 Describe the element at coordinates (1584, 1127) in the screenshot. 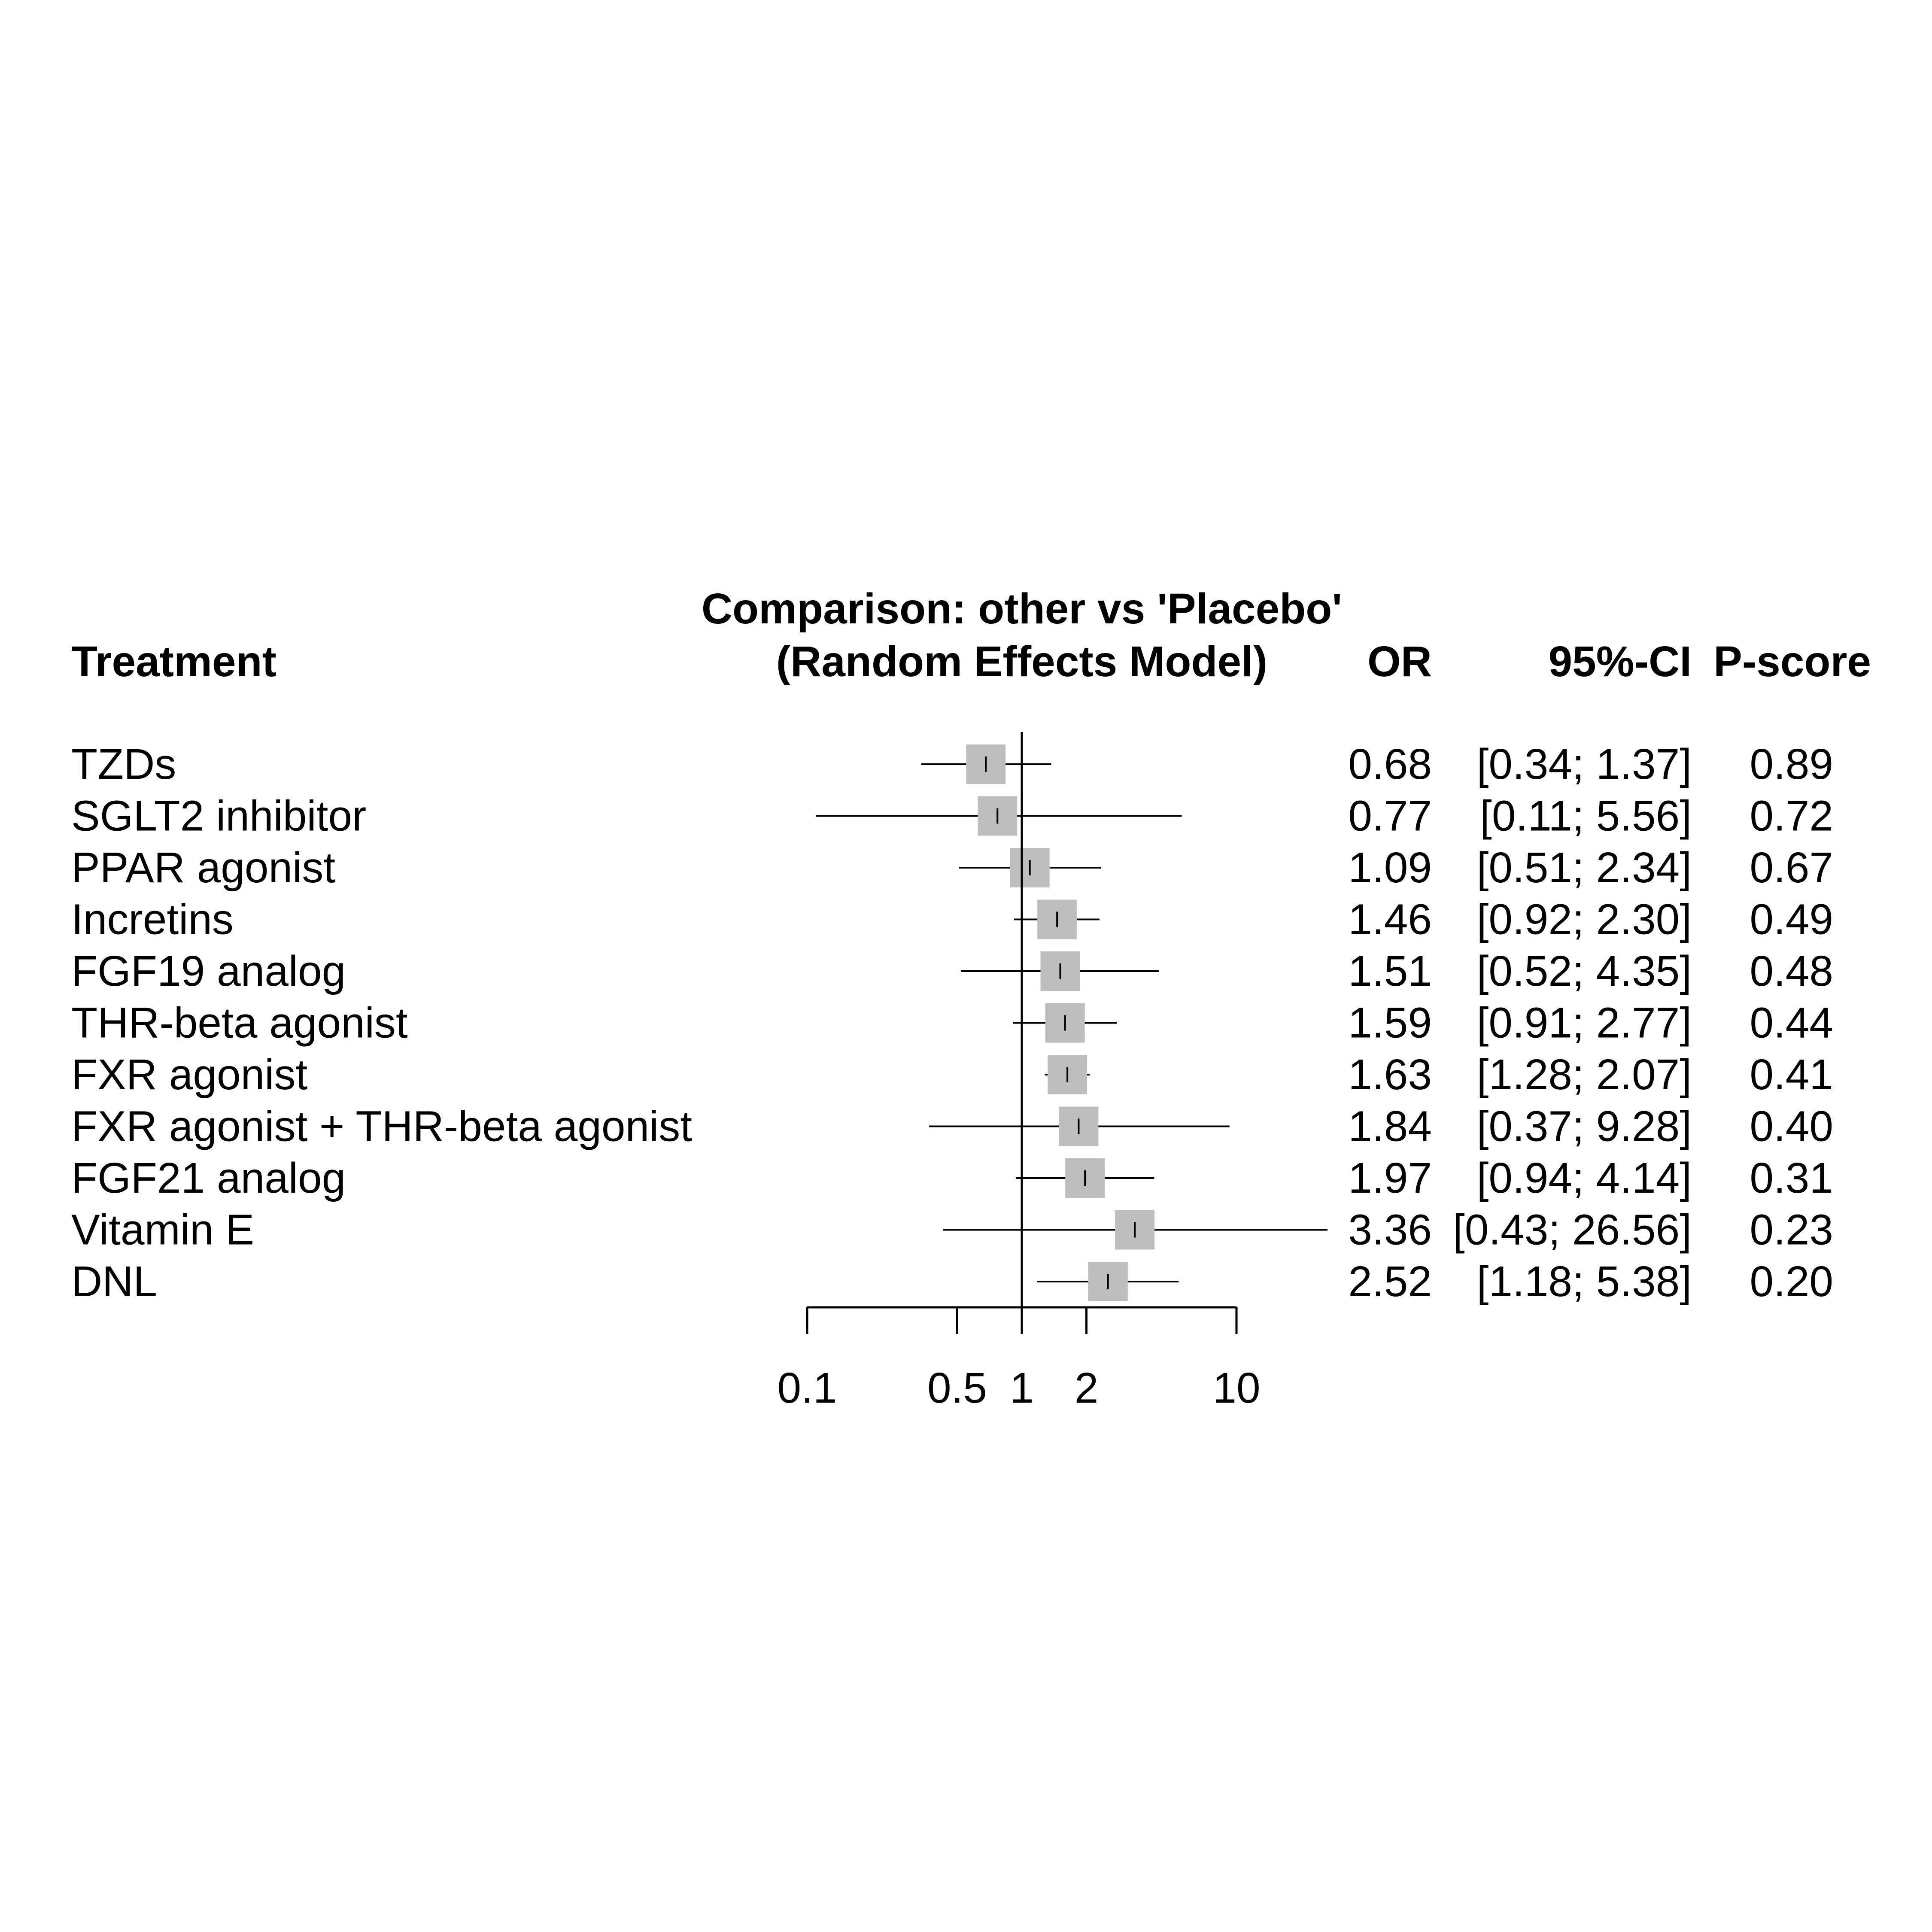

I see `ci-value: [0.37; 9.28]` at that location.